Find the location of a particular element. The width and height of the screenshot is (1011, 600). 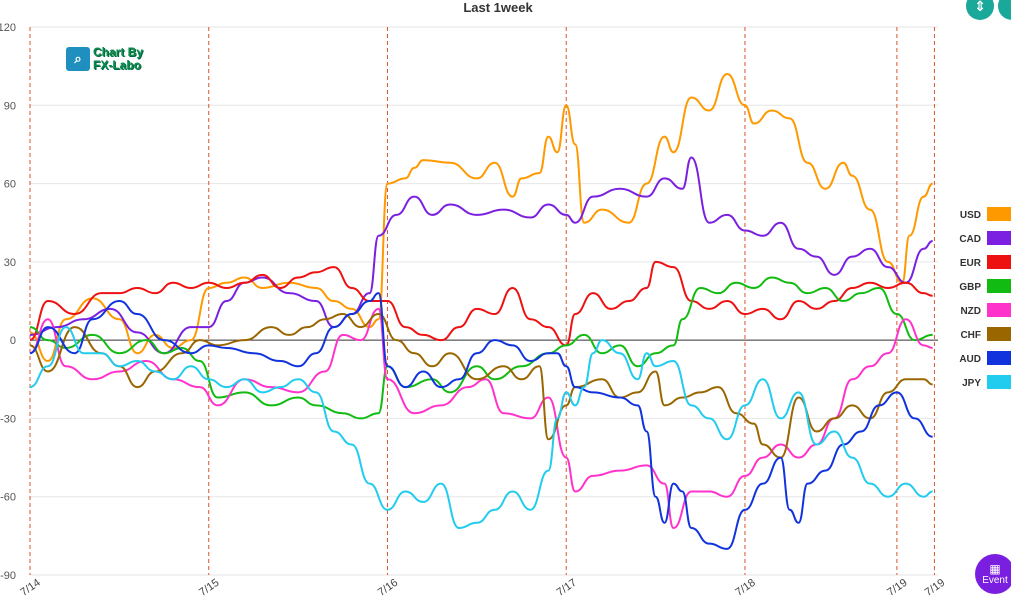

legend-label: GBP is located at coordinates (970, 287).